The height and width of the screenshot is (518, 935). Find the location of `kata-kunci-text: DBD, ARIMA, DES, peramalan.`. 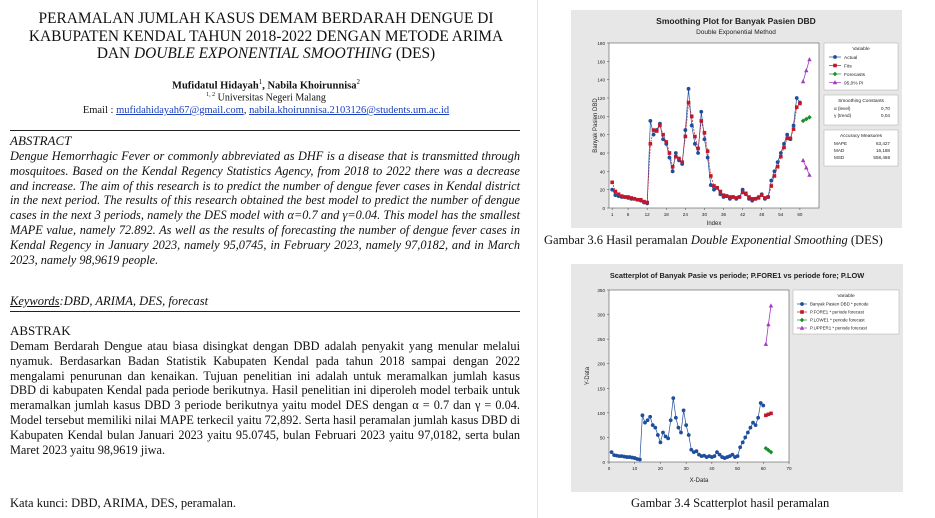

kata-kunci-text: DBD, ARIMA, DES, peramalan. is located at coordinates (152, 503).